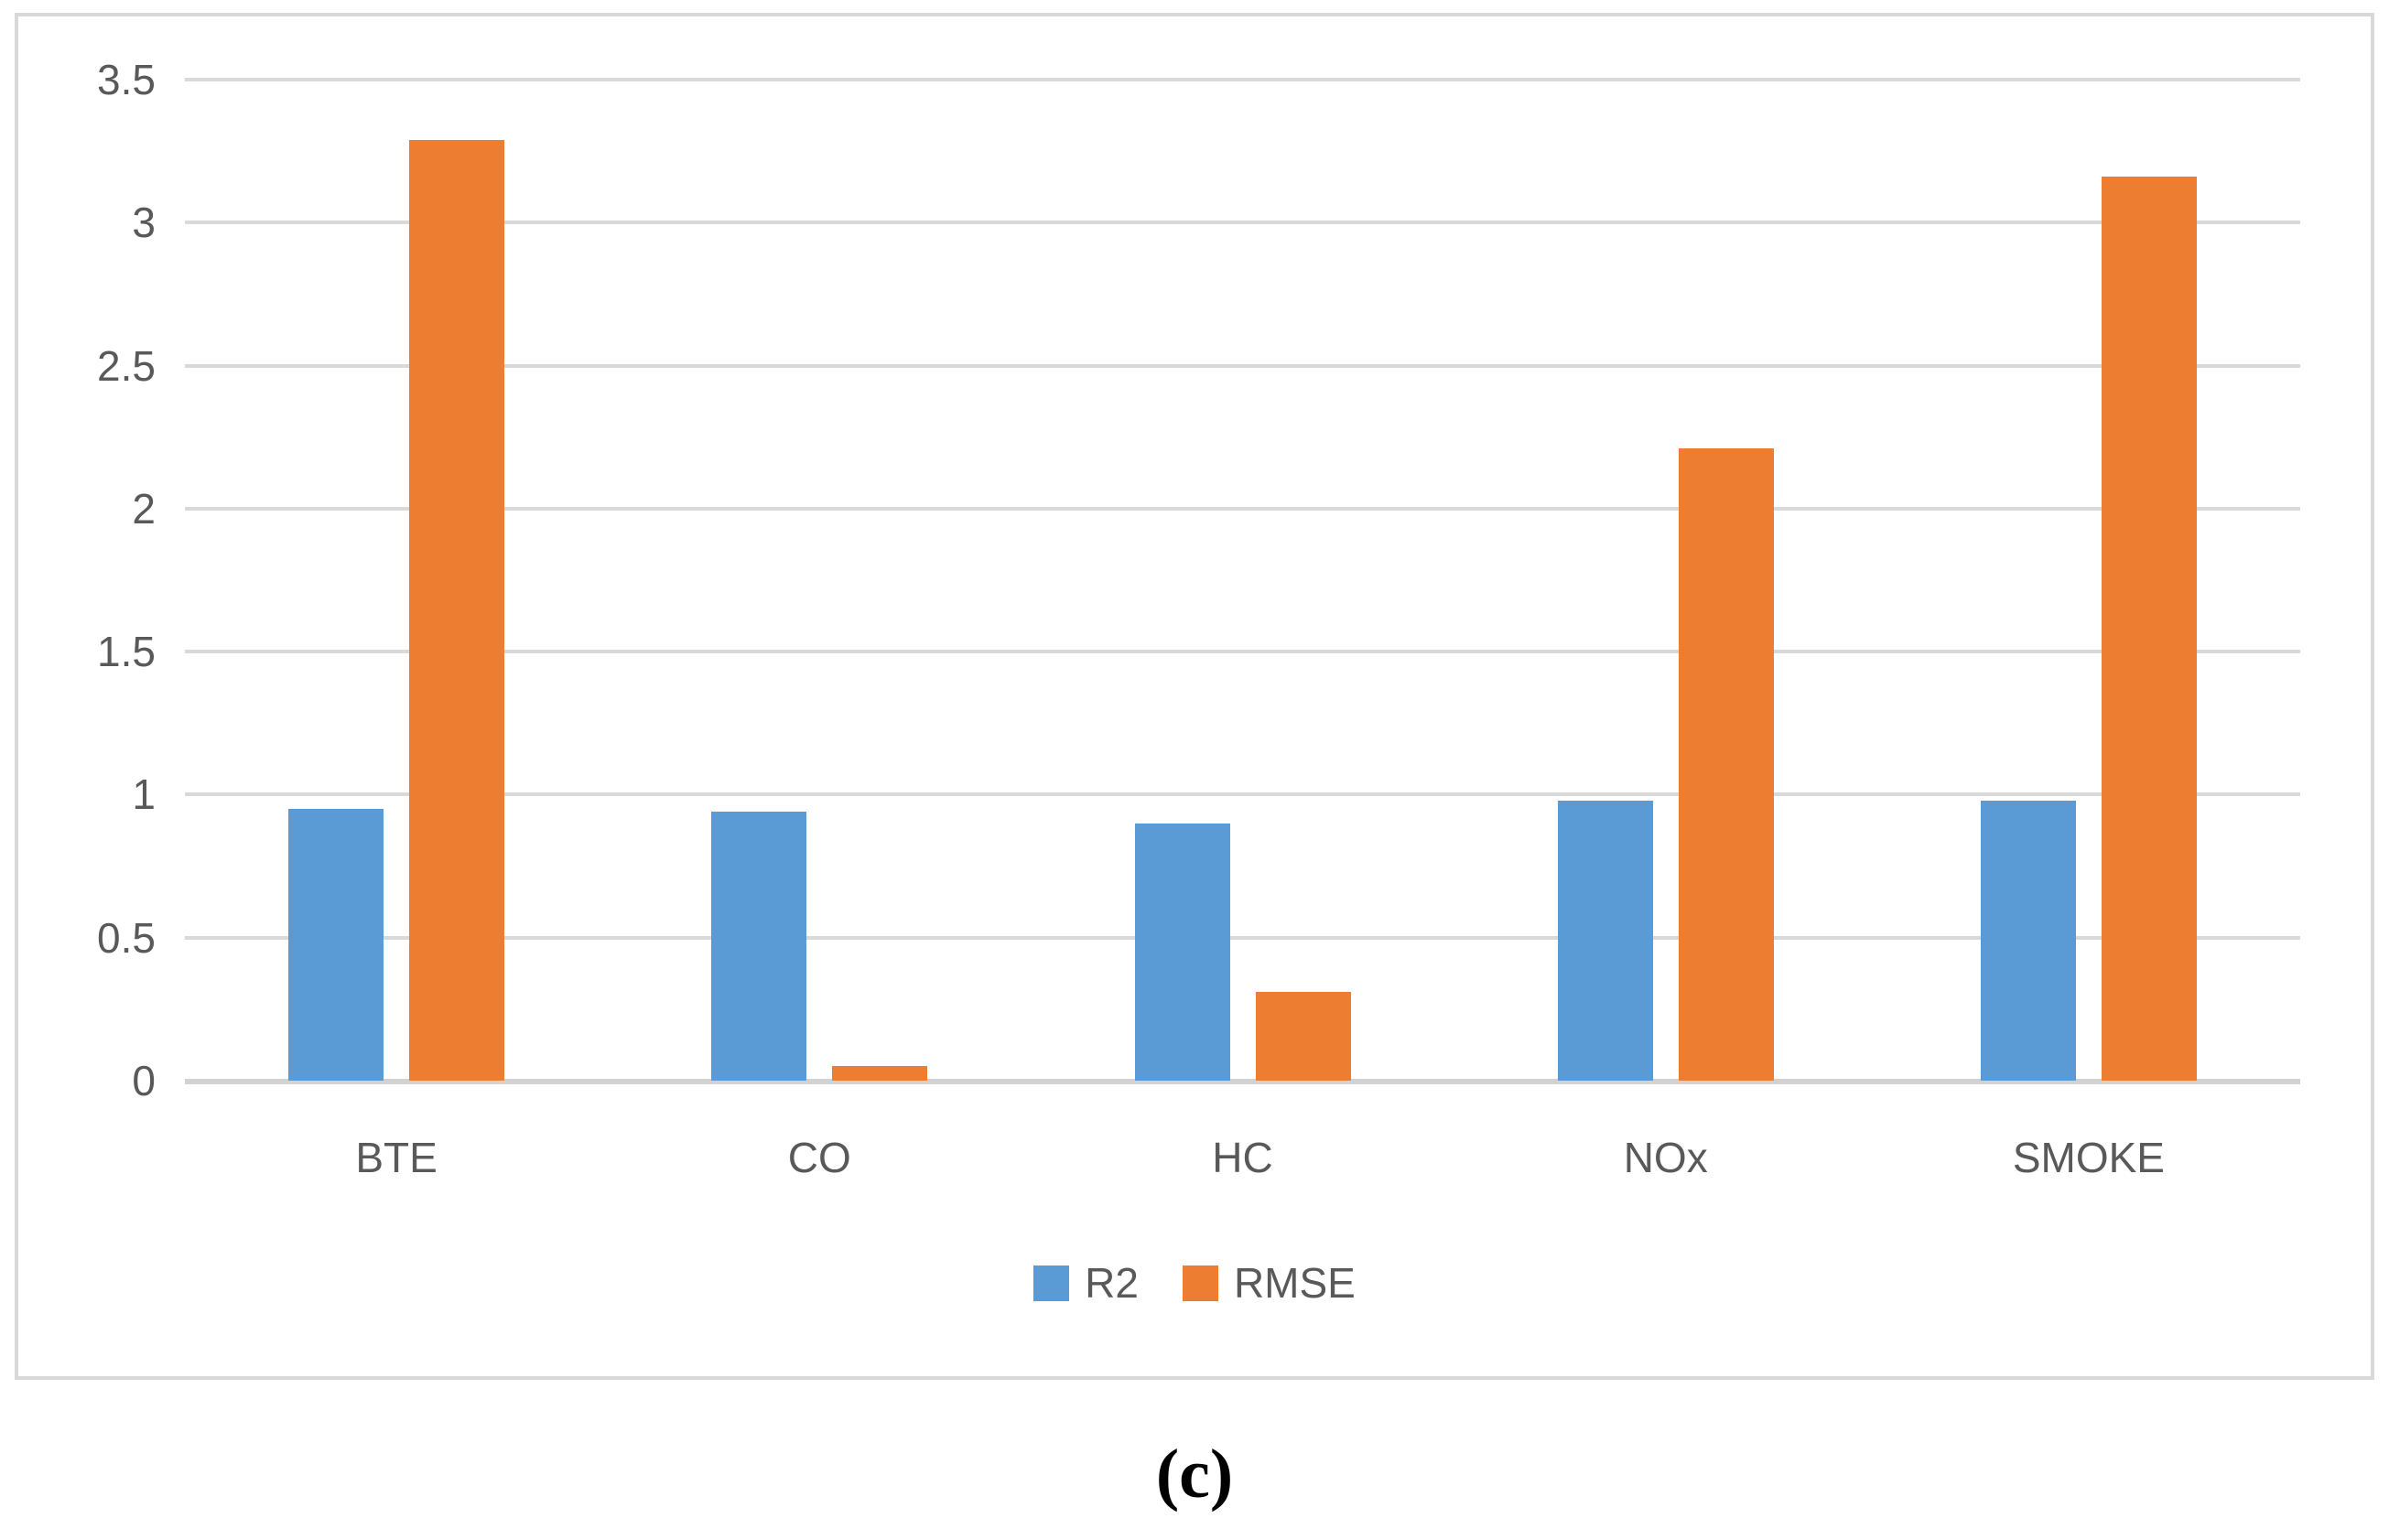 The width and height of the screenshot is (2389, 1540). What do you see at coordinates (1051, 1283) in the screenshot?
I see `legend-swatch-r2` at bounding box center [1051, 1283].